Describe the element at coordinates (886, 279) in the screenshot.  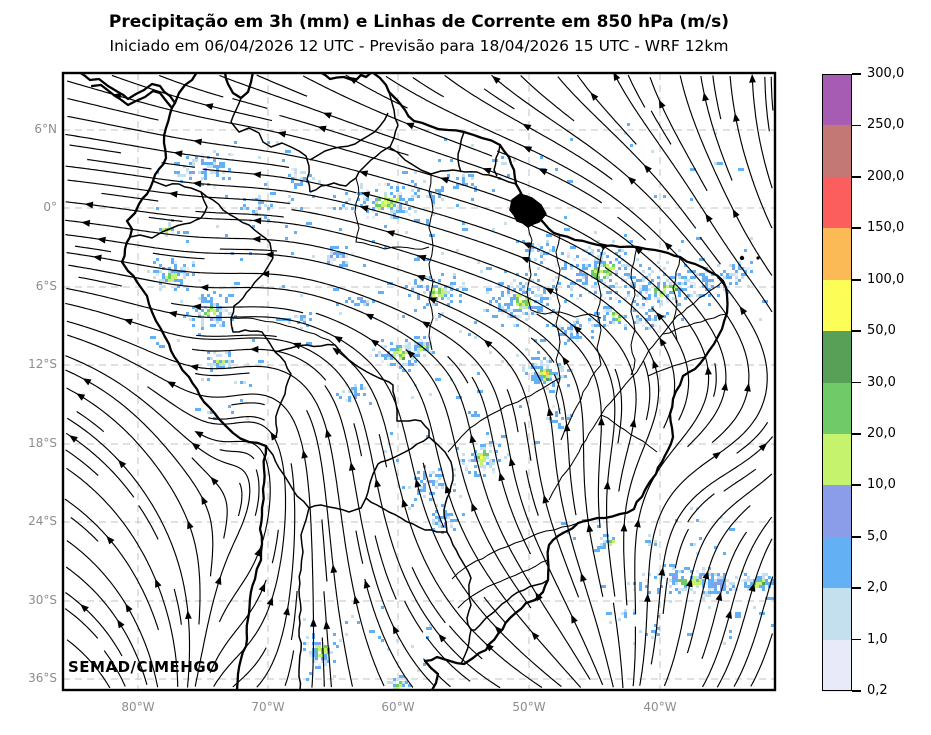
I see `colorbar-label: 100,0` at that location.